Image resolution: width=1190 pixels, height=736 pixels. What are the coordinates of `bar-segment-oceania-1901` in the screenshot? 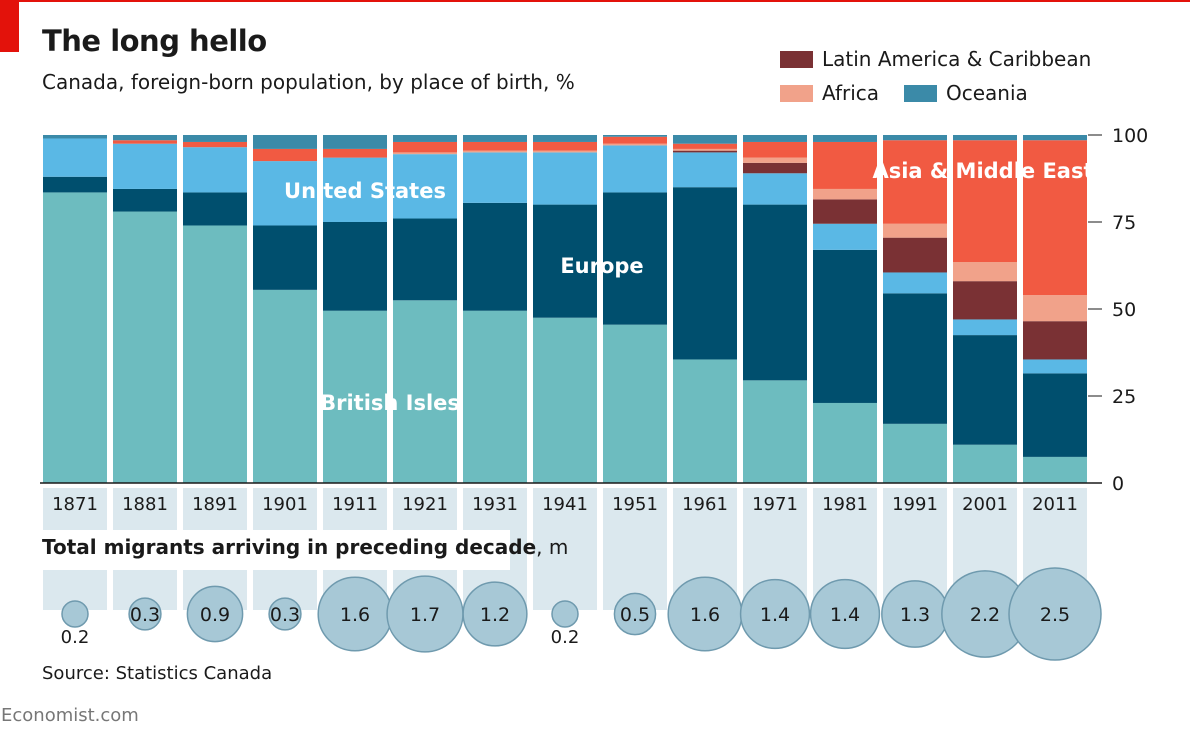 It's located at (285, 142).